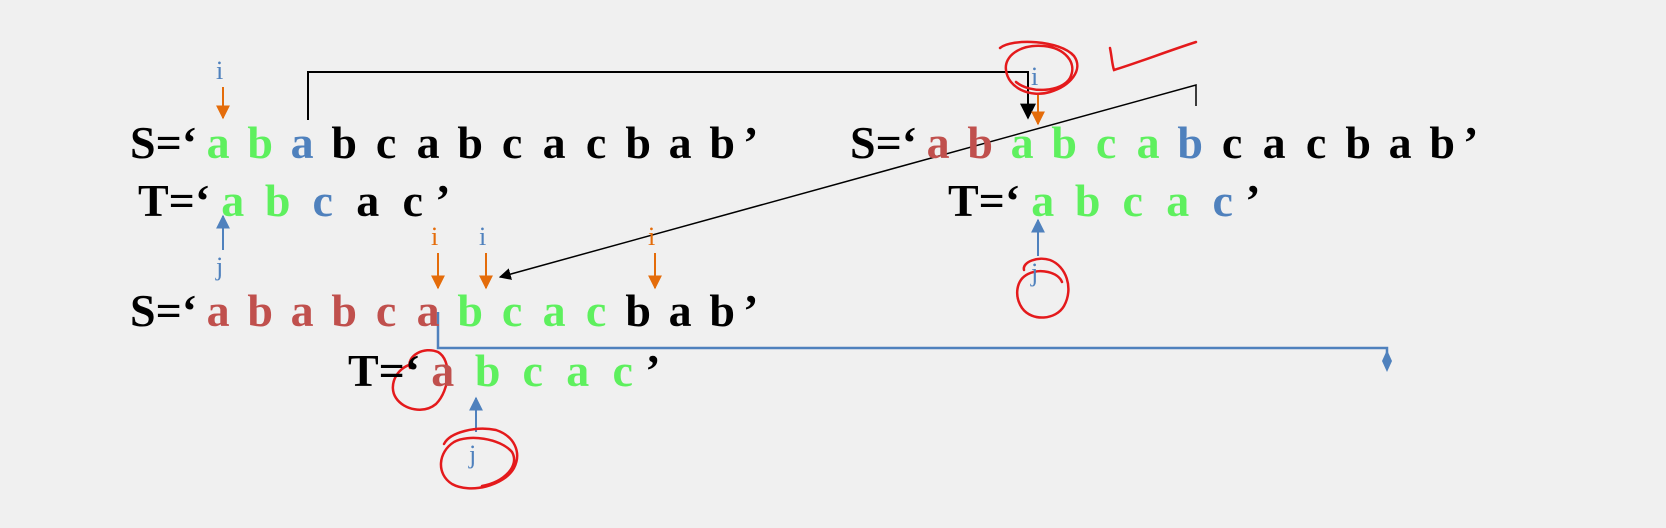  Describe the element at coordinates (1153, 56) in the screenshot. I see `check-mark` at that location.